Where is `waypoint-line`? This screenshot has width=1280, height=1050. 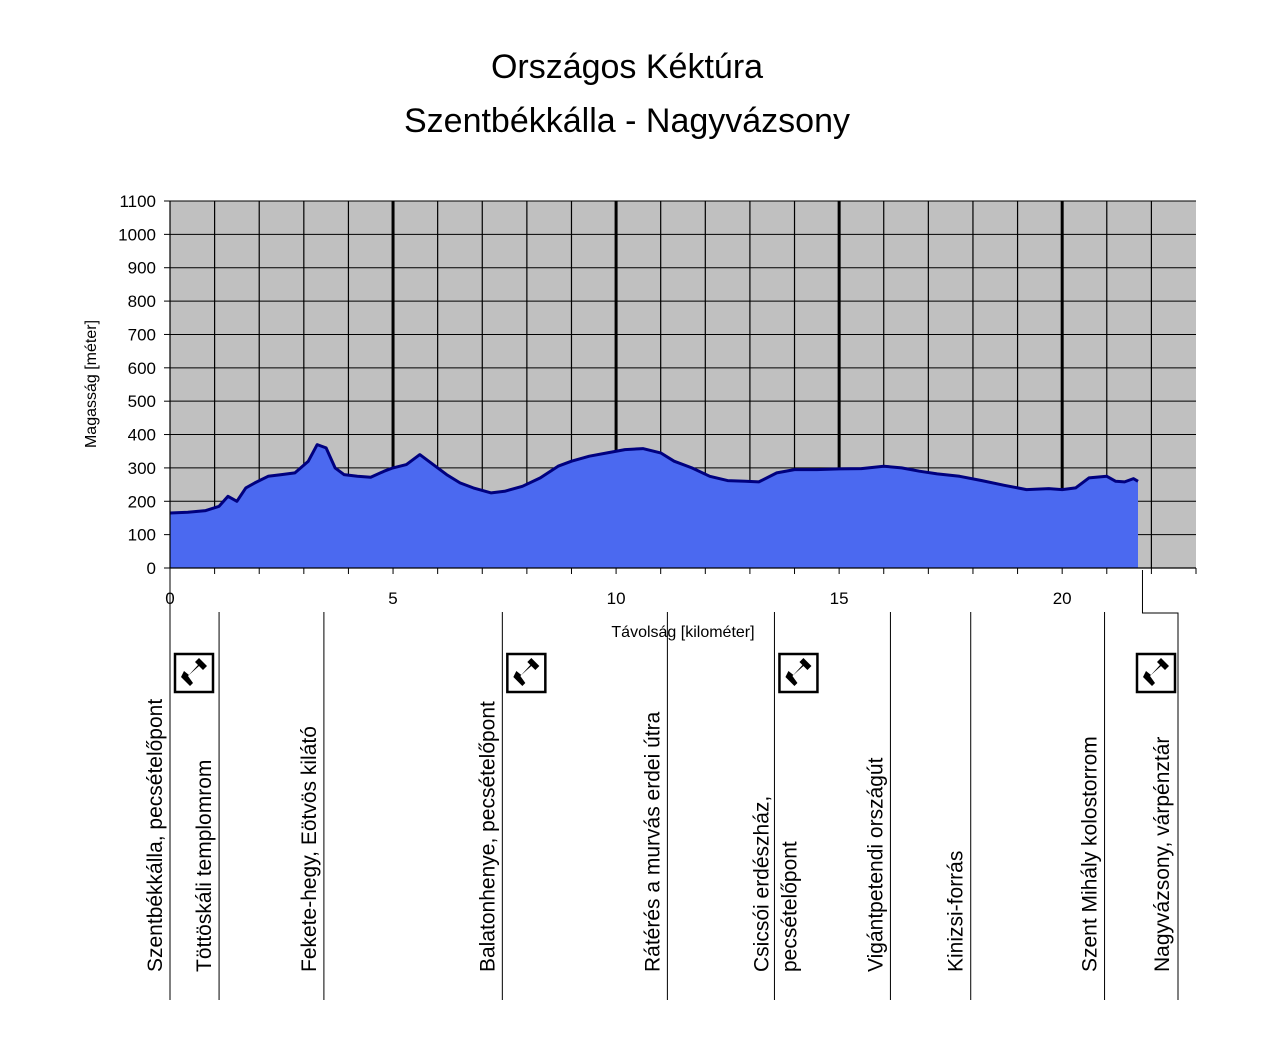
waypoint-line is located at coordinates (1160, 785).